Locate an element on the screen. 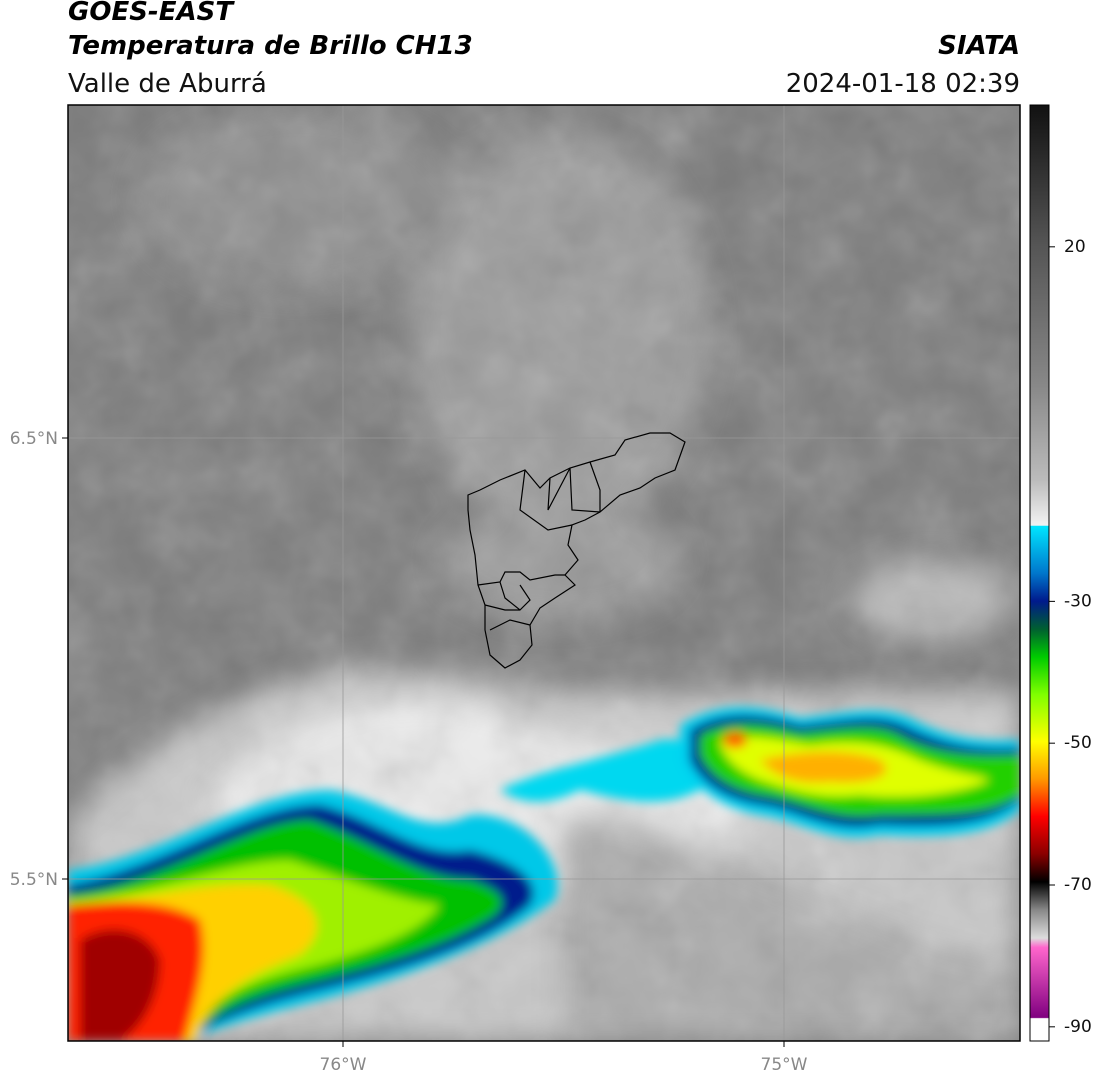 The height and width of the screenshot is (1078, 1094). lon-label: 75°W is located at coordinates (784, 1065).